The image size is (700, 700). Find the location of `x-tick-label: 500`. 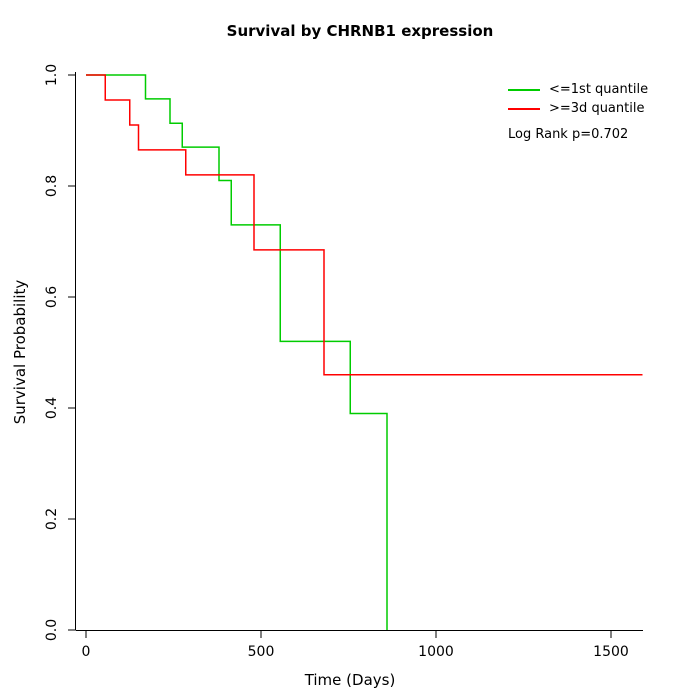

x-tick-label: 500 is located at coordinates (261, 652).